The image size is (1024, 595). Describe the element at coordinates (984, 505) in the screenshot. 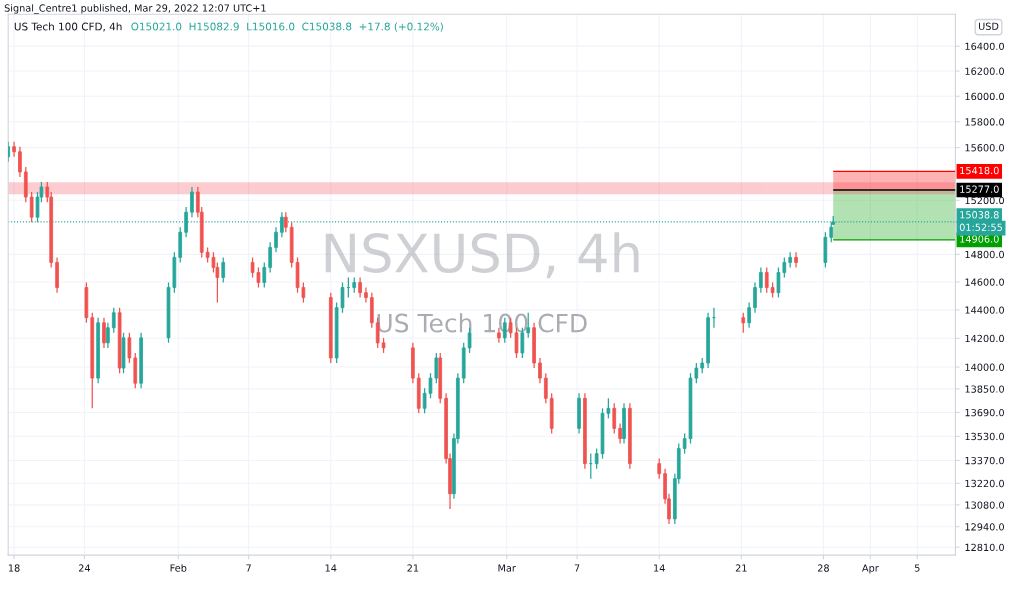

I see `y-tick-label: 13080.0` at that location.